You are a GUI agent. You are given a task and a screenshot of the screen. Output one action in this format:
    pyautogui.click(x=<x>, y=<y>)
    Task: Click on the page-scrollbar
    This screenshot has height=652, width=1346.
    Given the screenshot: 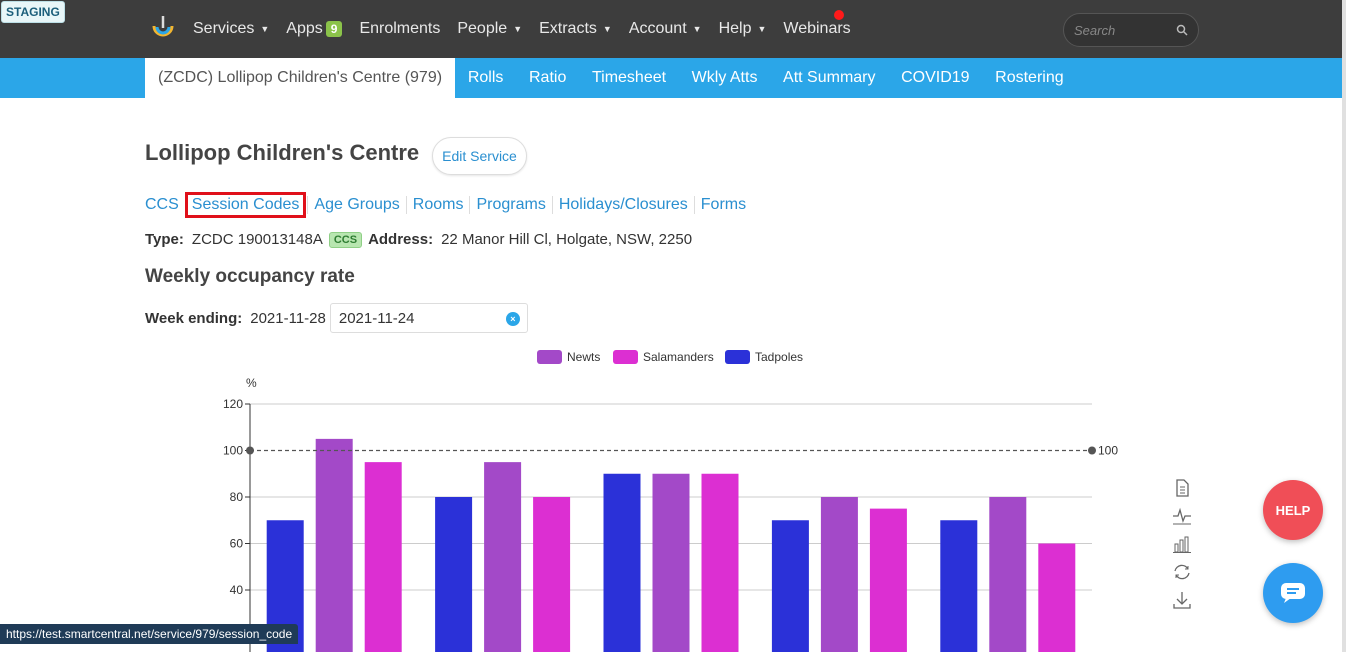 What is the action you would take?
    pyautogui.click(x=1344, y=326)
    